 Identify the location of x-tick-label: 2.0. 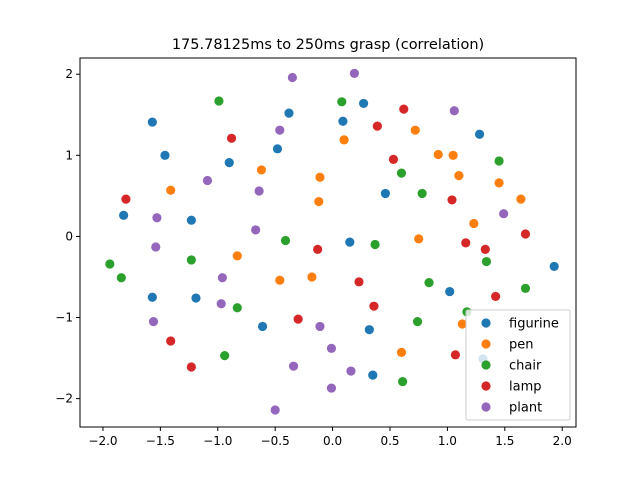
(562, 441).